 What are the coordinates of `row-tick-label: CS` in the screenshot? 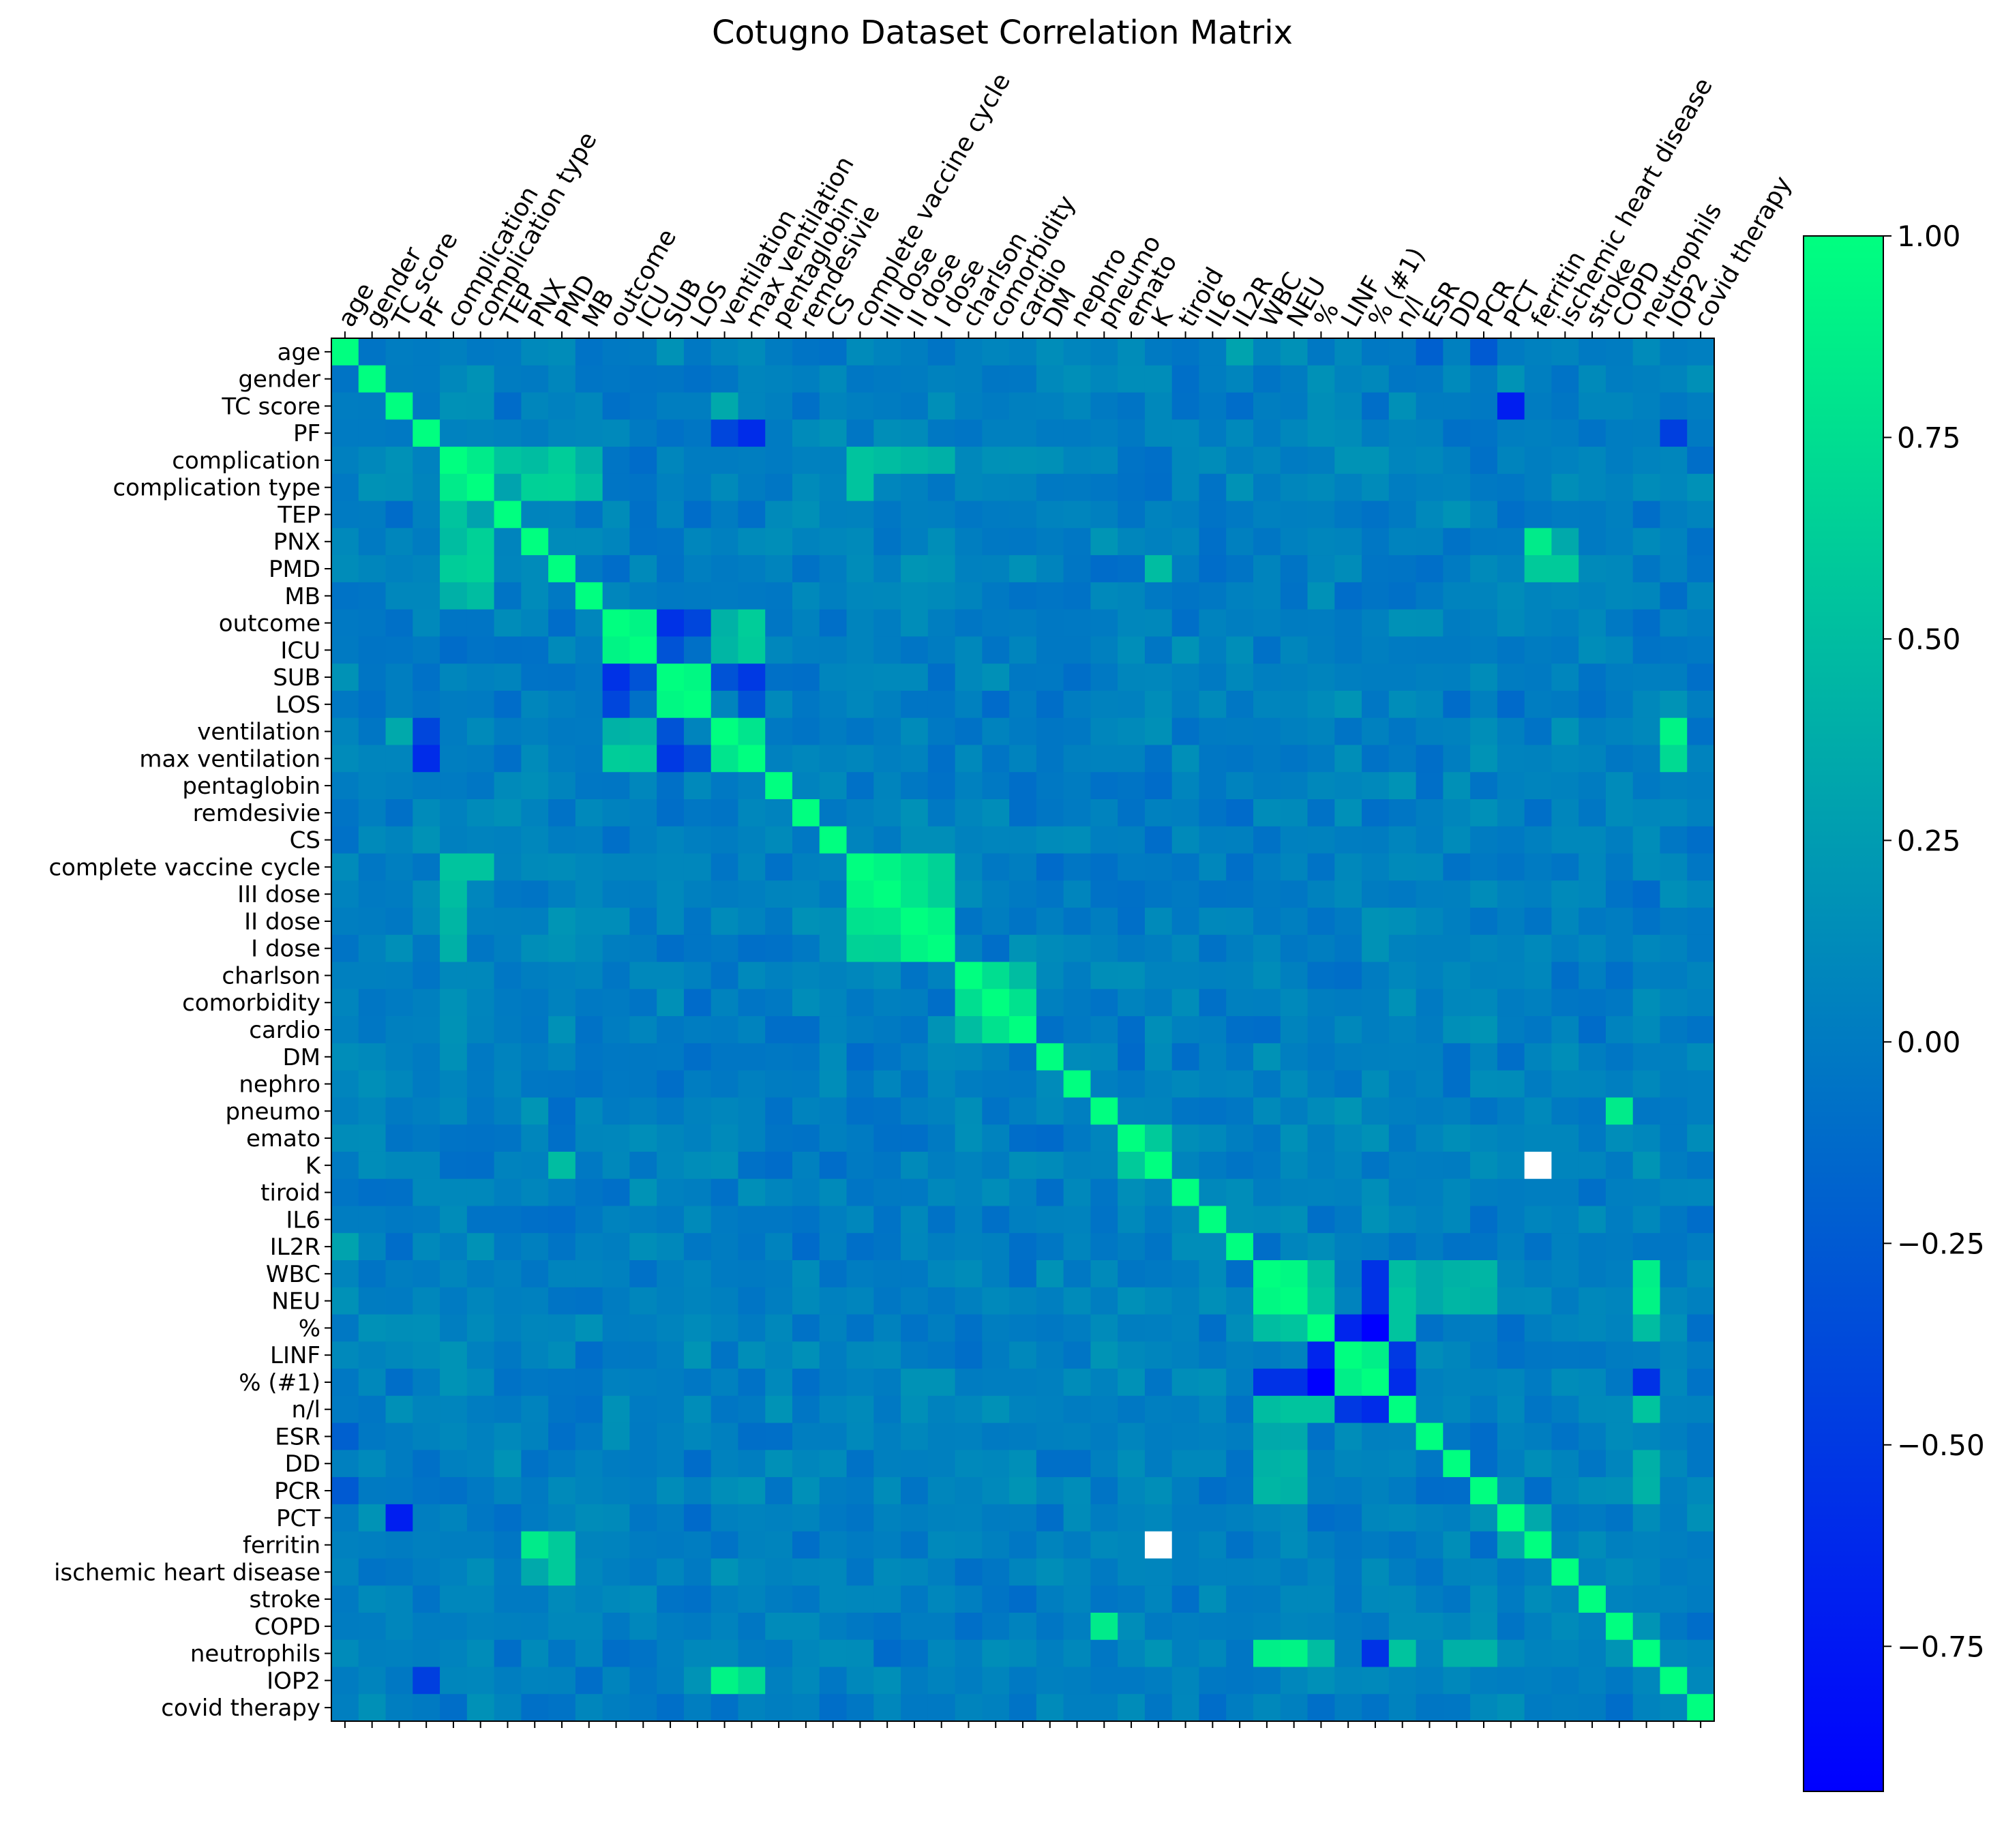 It's located at (305, 840).